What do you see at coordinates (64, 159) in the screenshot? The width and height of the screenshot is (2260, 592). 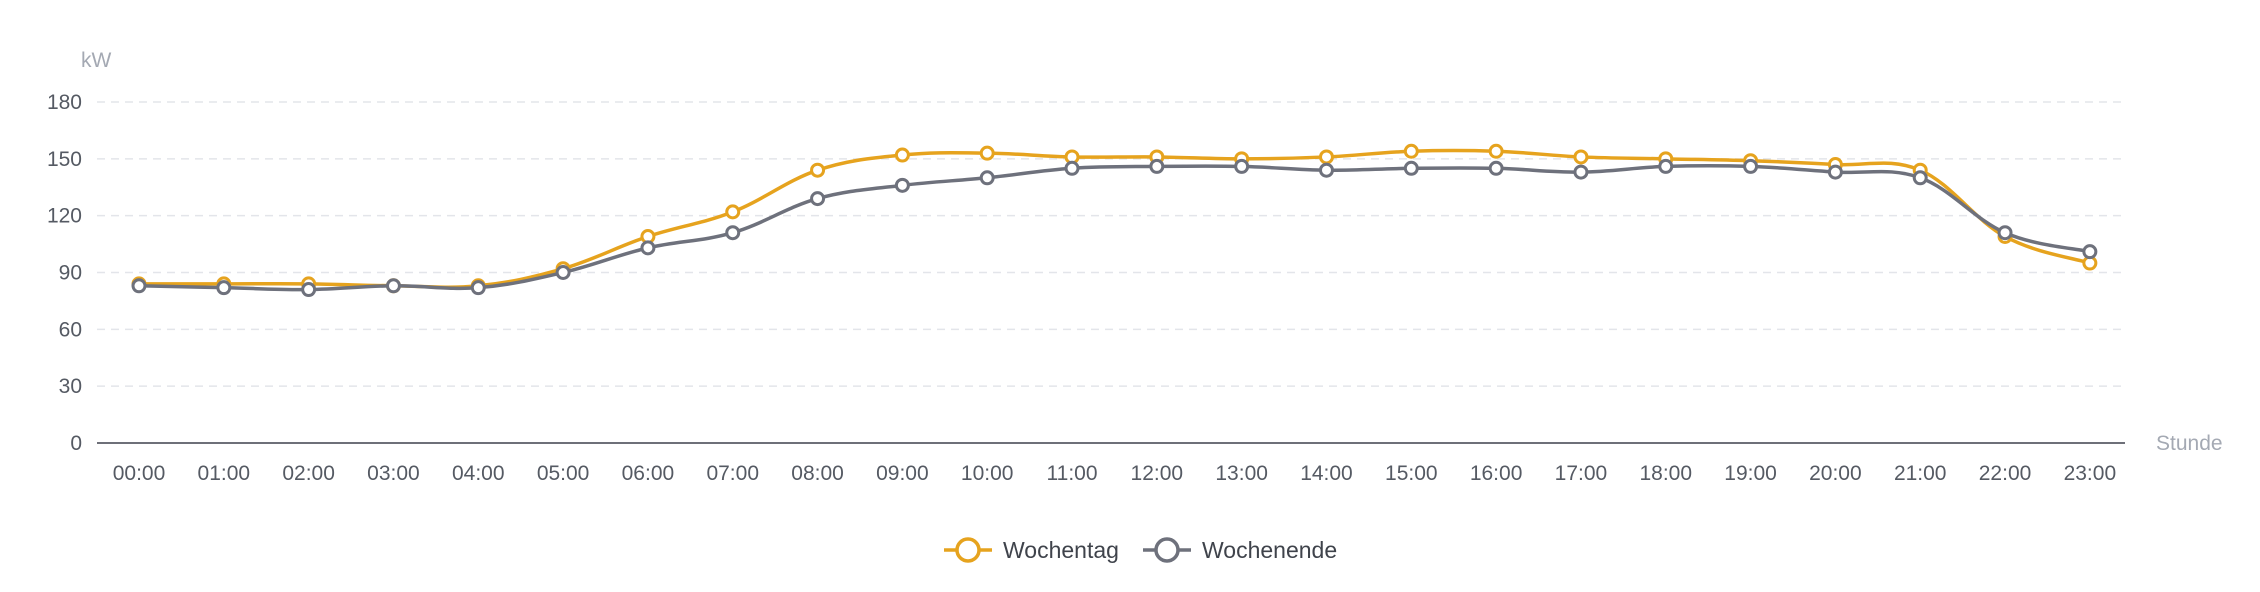 I see `y-tick-label: 150` at bounding box center [64, 159].